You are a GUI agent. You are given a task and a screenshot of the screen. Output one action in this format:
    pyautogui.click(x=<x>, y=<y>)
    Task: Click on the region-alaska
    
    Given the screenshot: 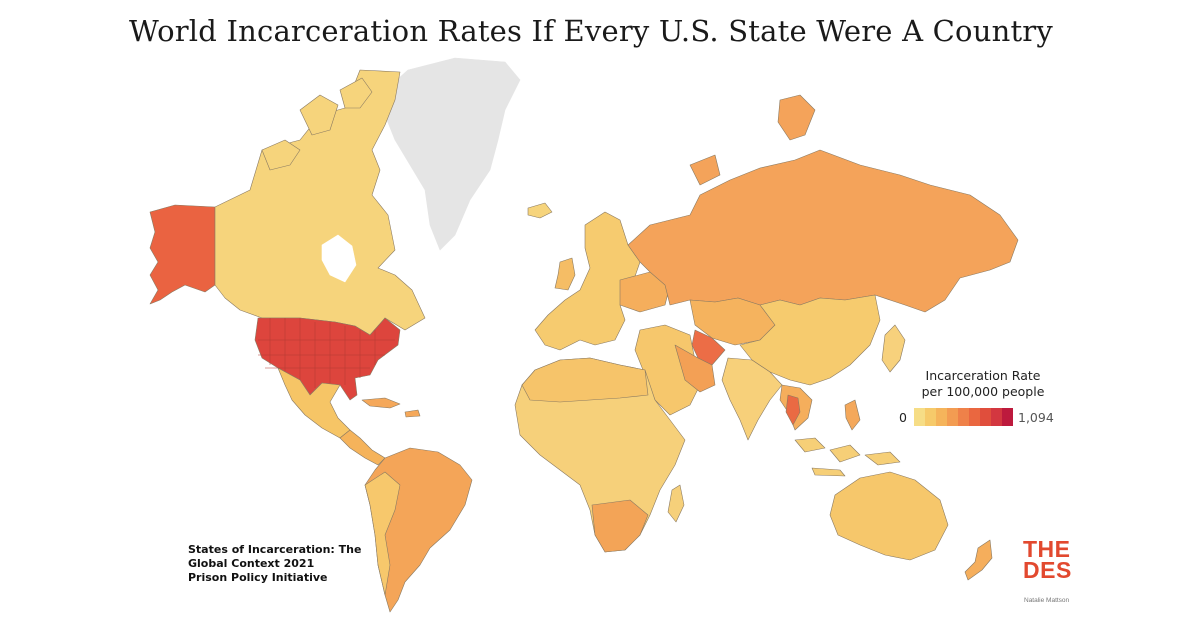 What is the action you would take?
    pyautogui.click(x=182, y=254)
    